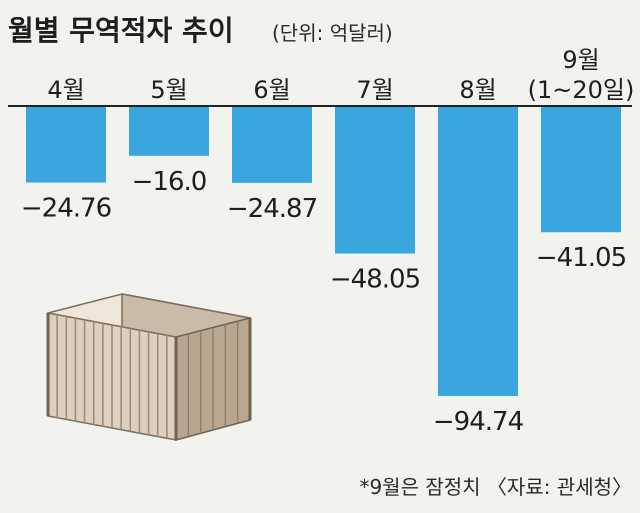 The width and height of the screenshot is (640, 513). I want to click on category-label-5: 8월, so click(477, 90).